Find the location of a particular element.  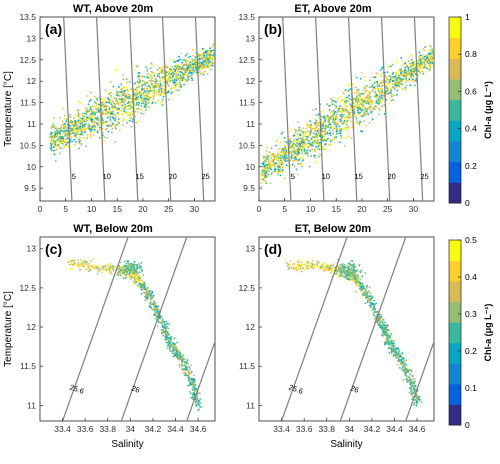

x-tick-label: 10 is located at coordinates (311, 209).